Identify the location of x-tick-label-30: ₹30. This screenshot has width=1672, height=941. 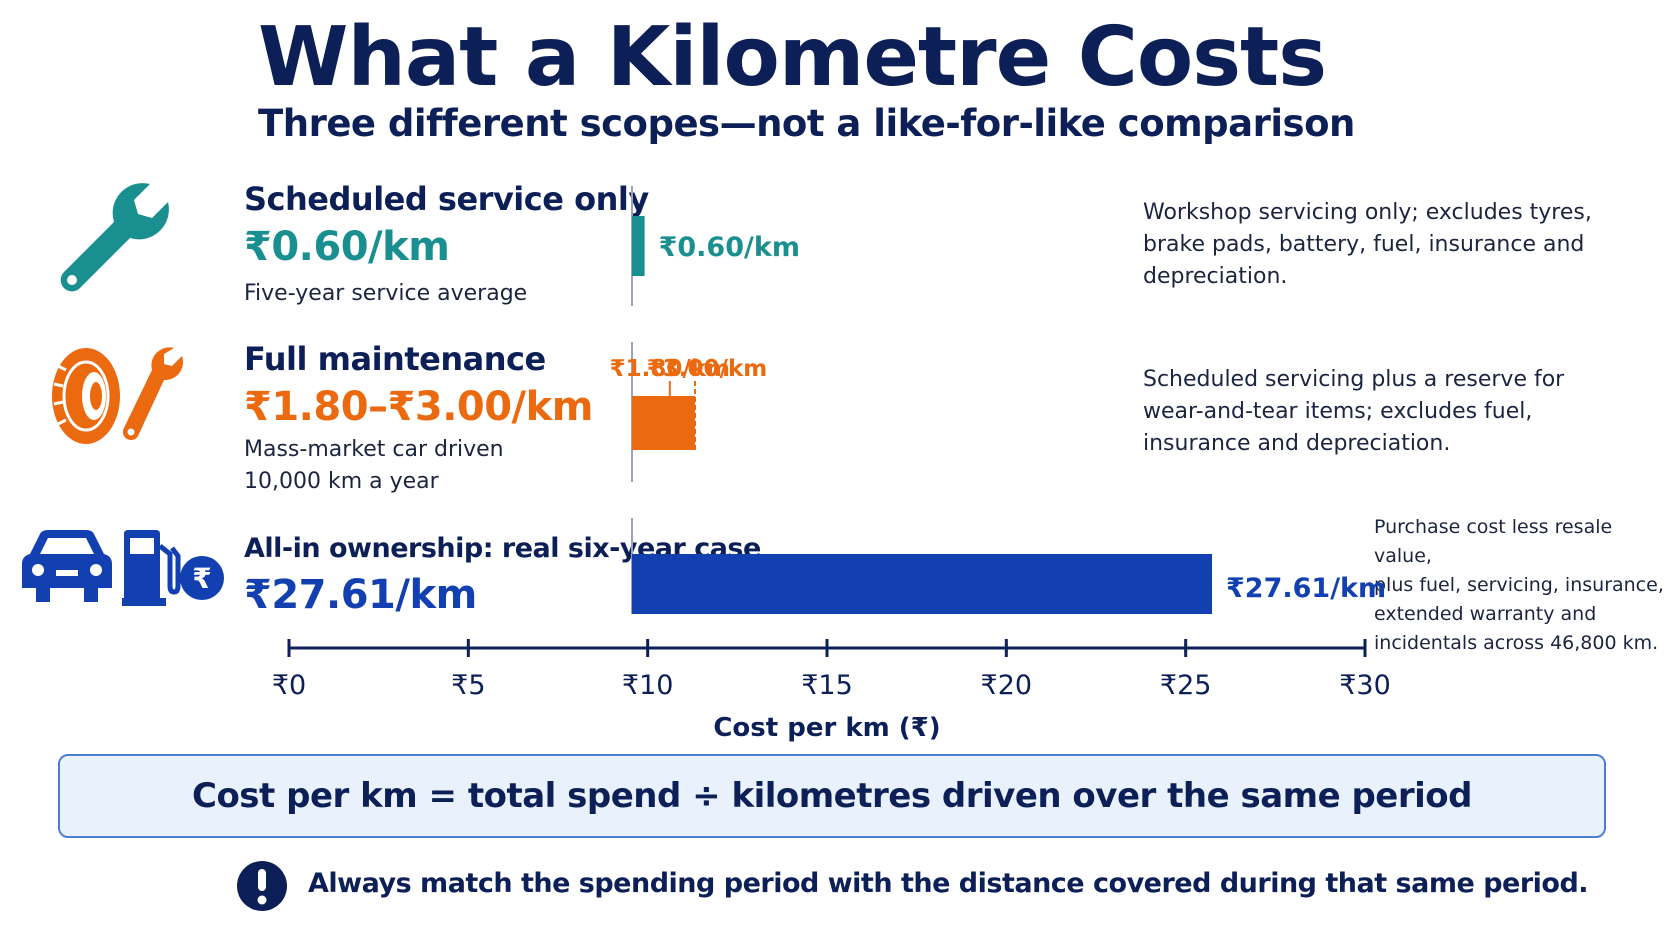
(1365, 685).